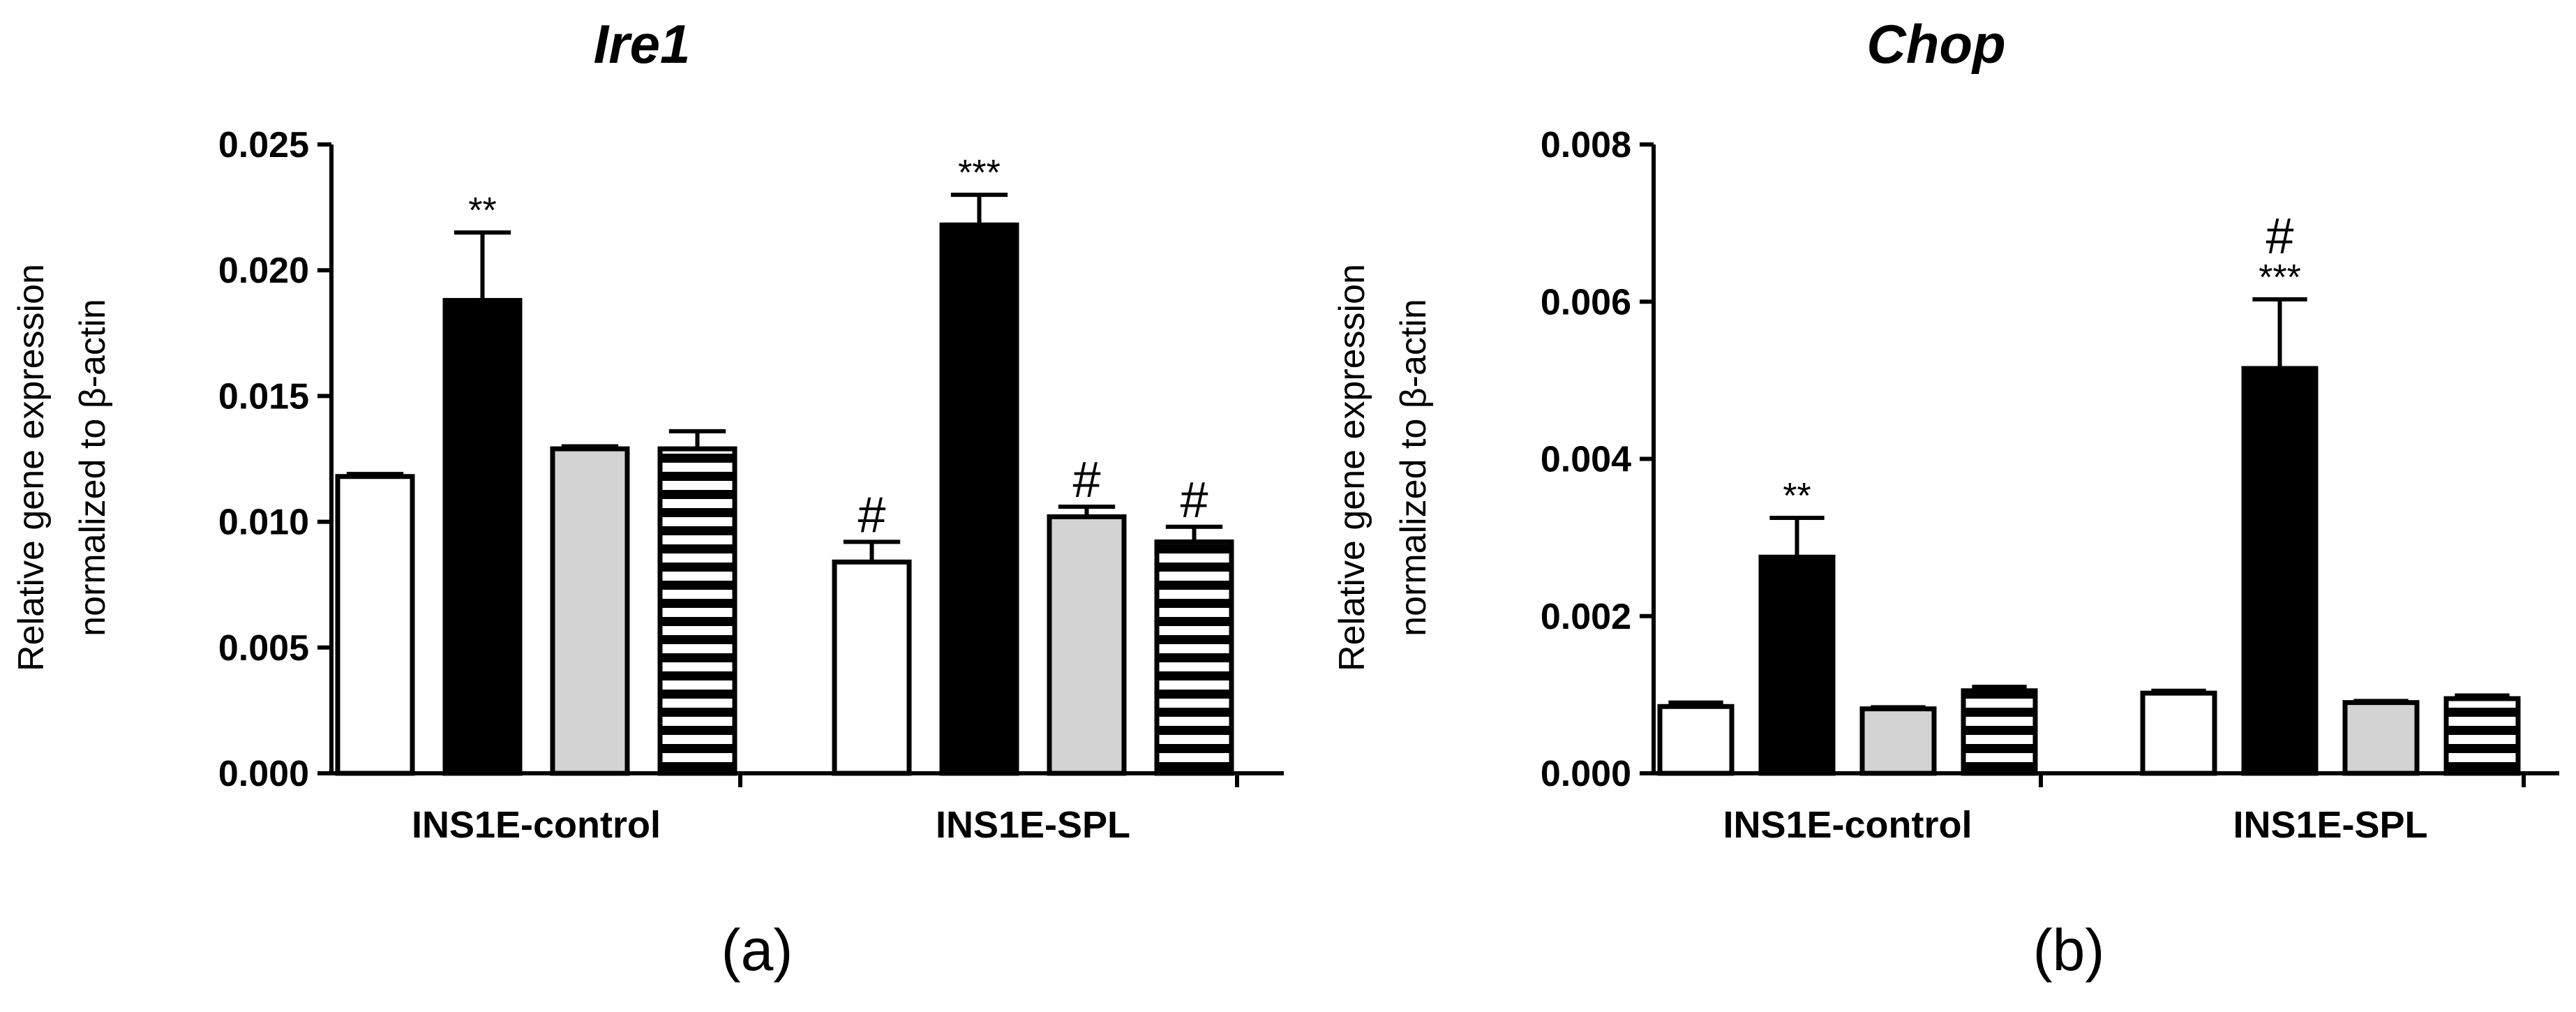 The width and height of the screenshot is (2576, 1012). I want to click on chart-b-y-tick-label: 0.008, so click(1586, 145).